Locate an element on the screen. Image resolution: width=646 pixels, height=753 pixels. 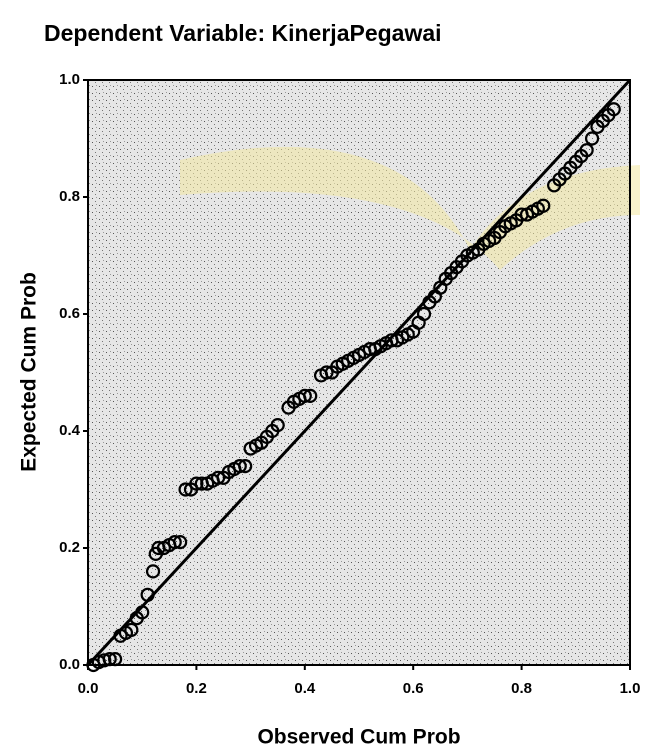
x-tick-label: 0.6 is located at coordinates (413, 688).